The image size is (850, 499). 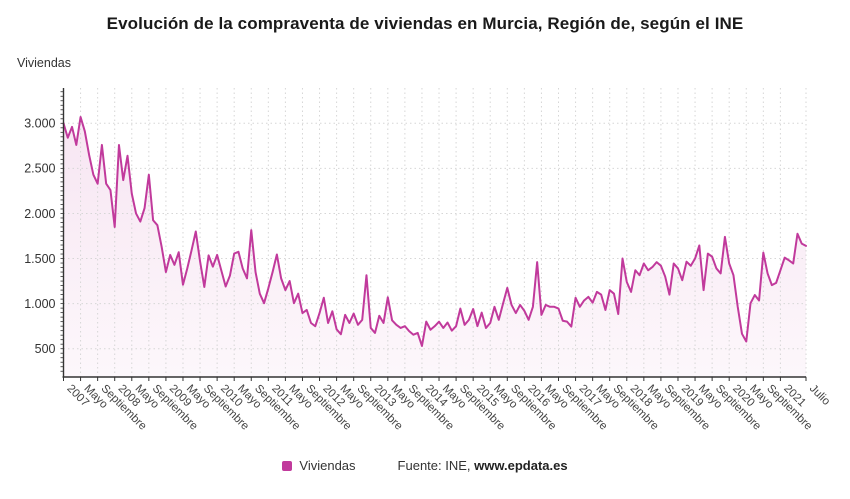 What do you see at coordinates (327, 465) in the screenshot?
I see `legend-label: Viviendas` at bounding box center [327, 465].